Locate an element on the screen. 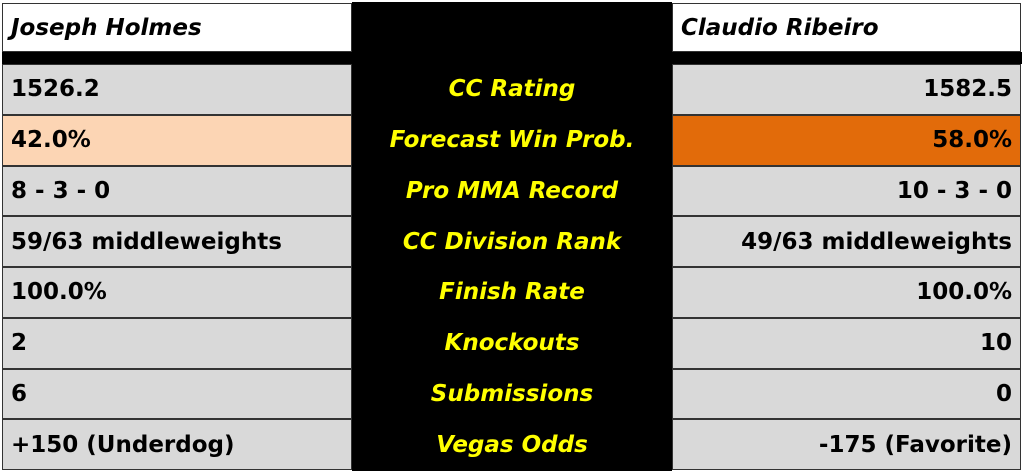 This screenshot has height=473, width=1023. right-value-submissions: 0 is located at coordinates (846, 394).